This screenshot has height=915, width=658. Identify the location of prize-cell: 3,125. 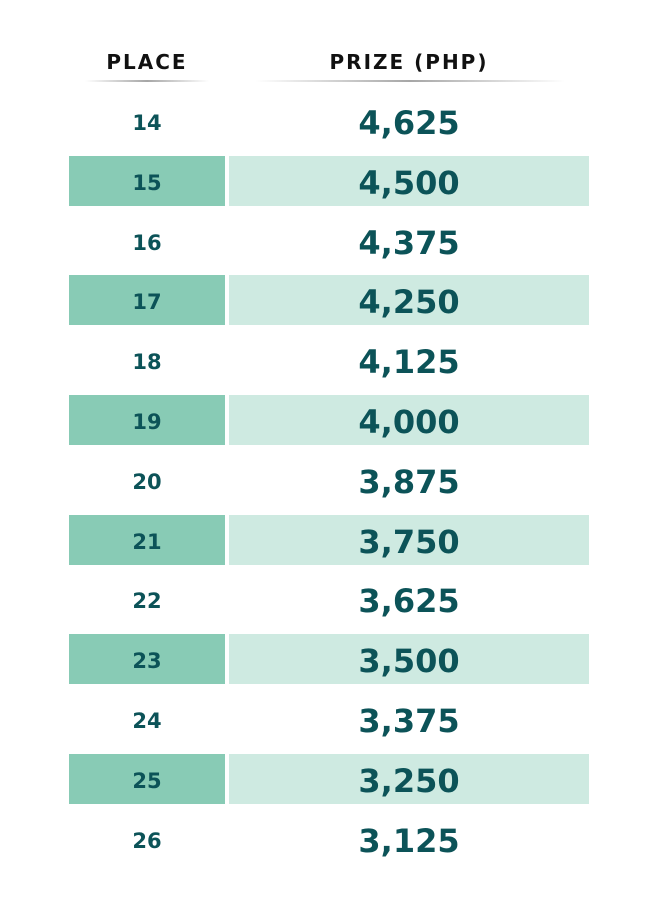
(409, 840).